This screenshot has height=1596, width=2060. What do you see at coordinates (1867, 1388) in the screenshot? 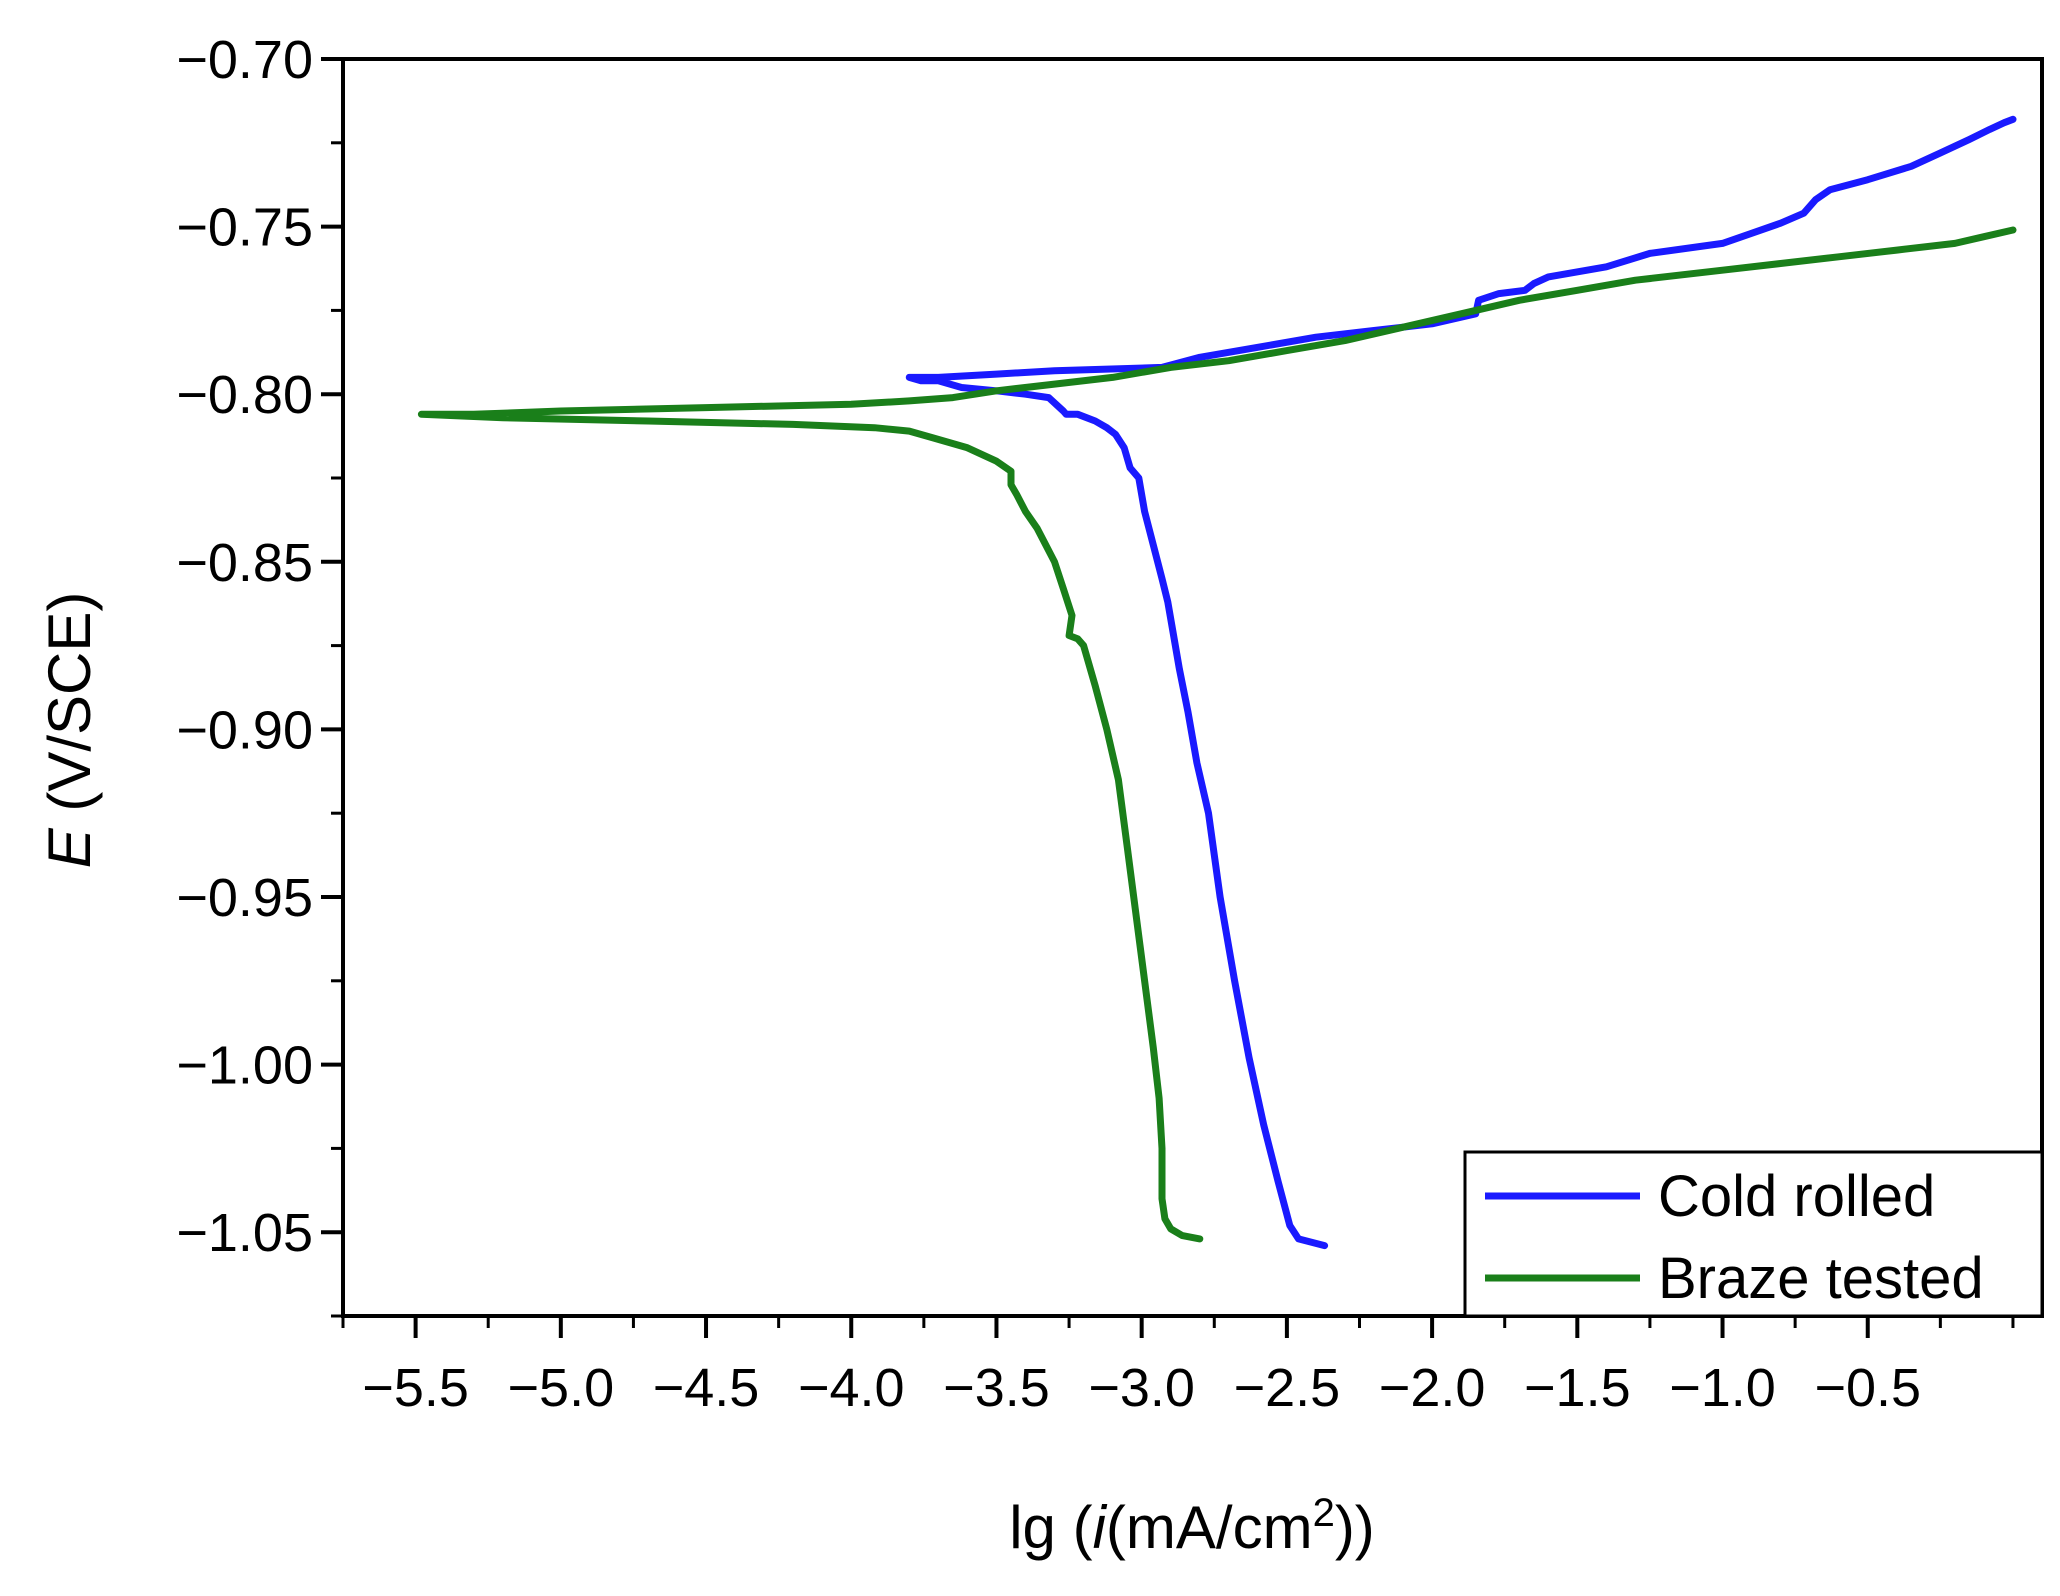
I see `x-tick-label: −0.5` at bounding box center [1867, 1388].